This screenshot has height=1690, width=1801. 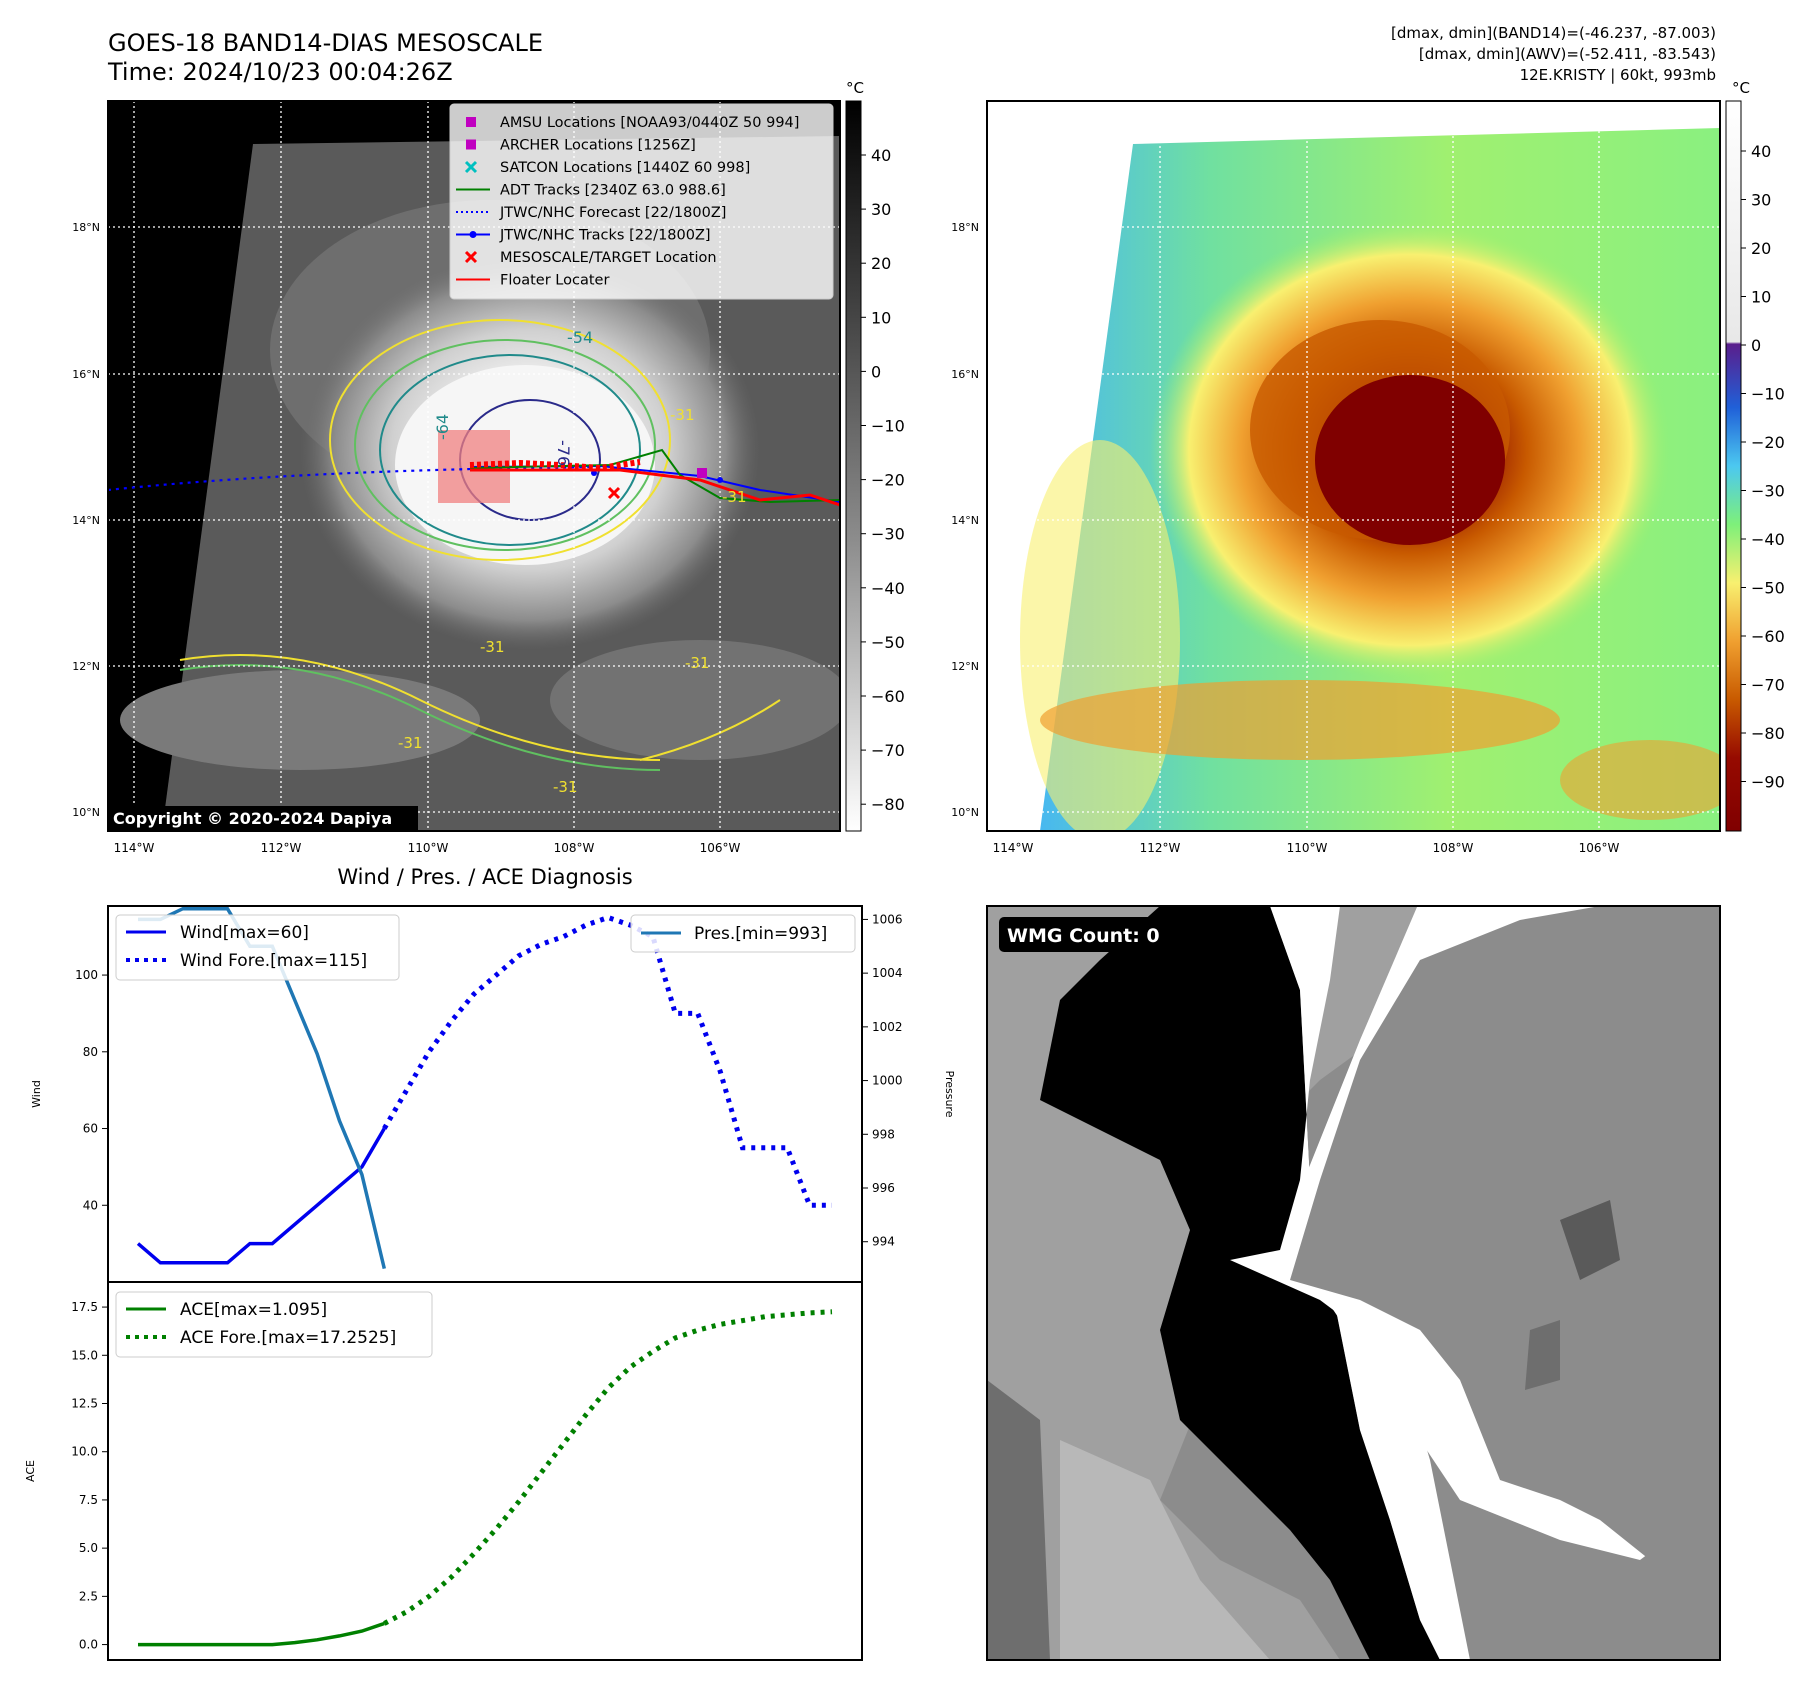 I want to click on wmg-dark-patch, so click(x=1590, y=1240).